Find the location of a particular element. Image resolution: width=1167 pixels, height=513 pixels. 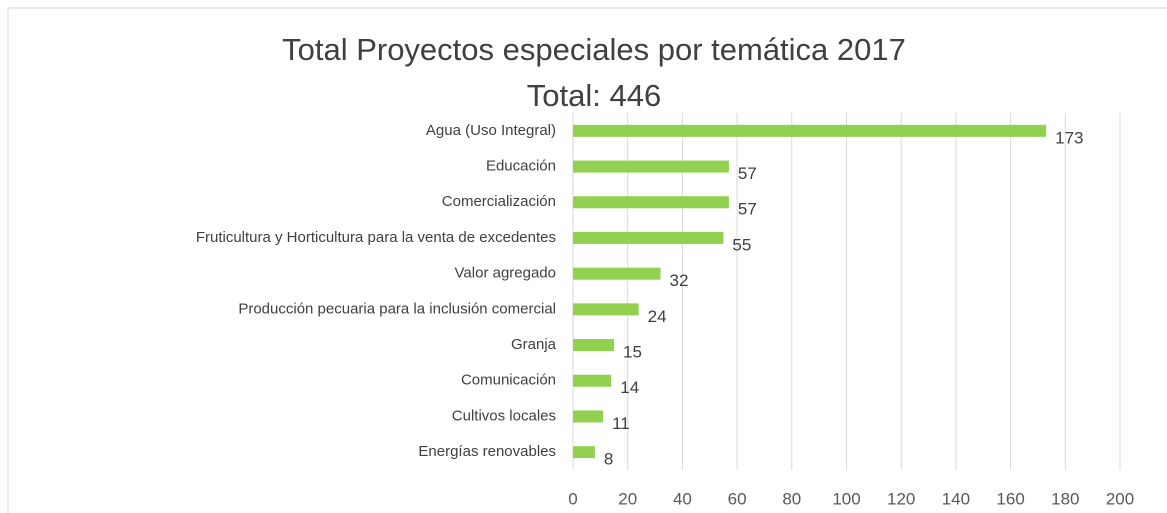

y-tick-label: Granja is located at coordinates (534, 344).